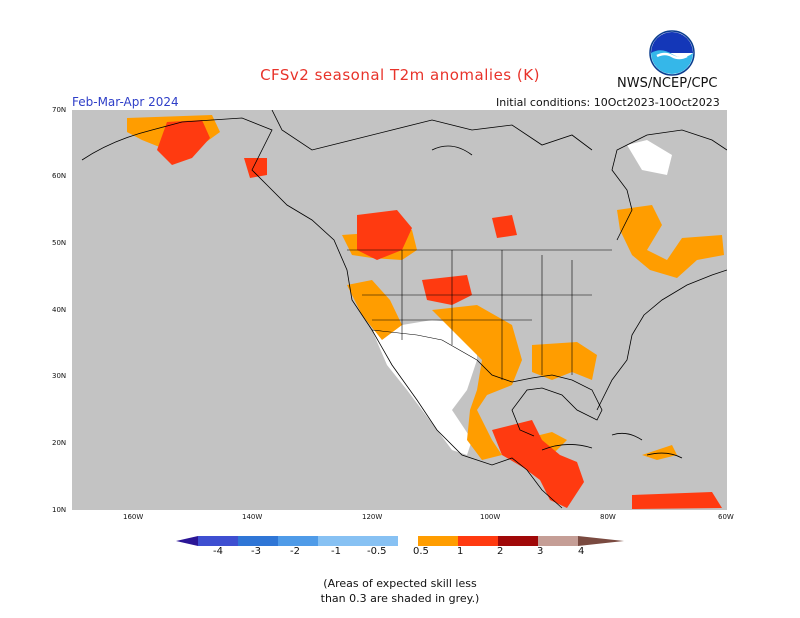 Image resolution: width=800 pixels, height=618 pixels. Describe the element at coordinates (479, 314) in the screenshot. I see `political-borders` at that location.